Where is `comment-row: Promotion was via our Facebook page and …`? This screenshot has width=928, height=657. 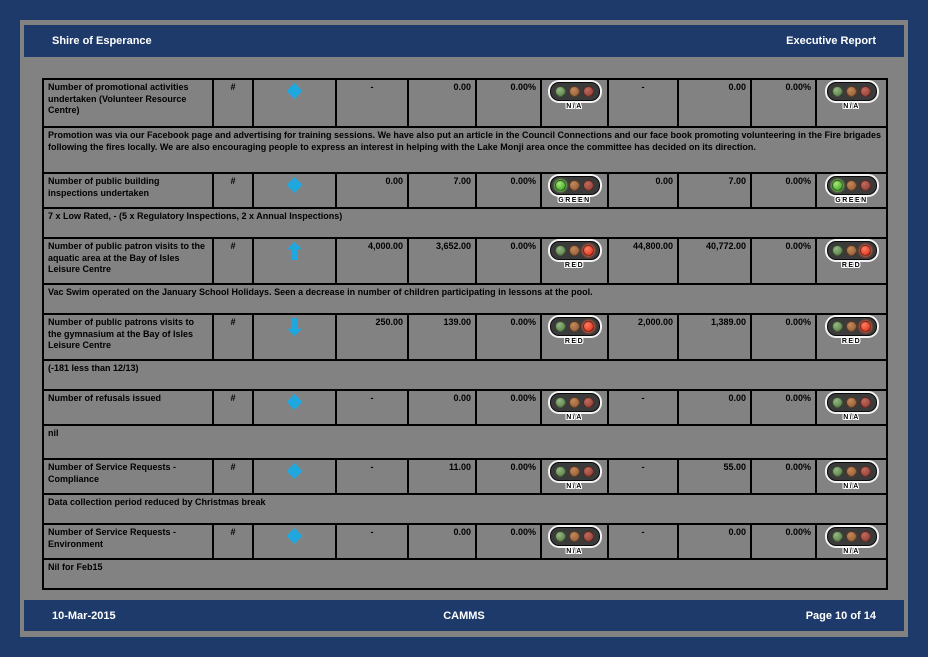 comment-row: Promotion was via our Facebook page and … is located at coordinates (465, 150).